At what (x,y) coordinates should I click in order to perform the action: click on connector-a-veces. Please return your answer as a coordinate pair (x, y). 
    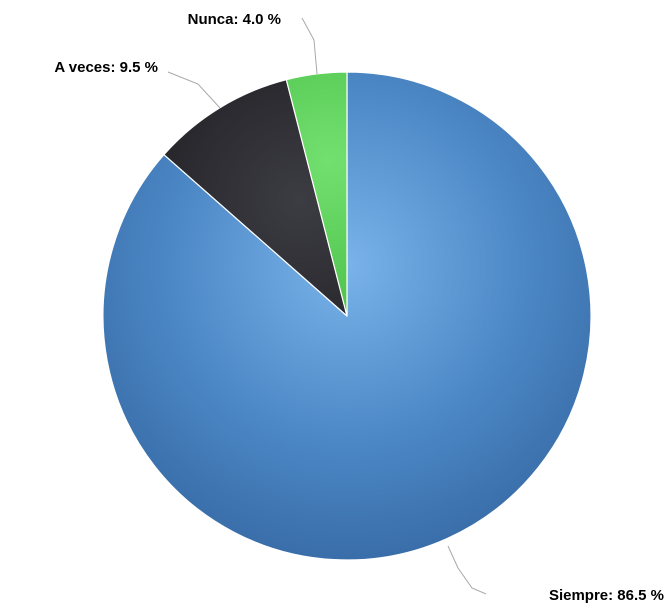
    Looking at the image, I should click on (194, 90).